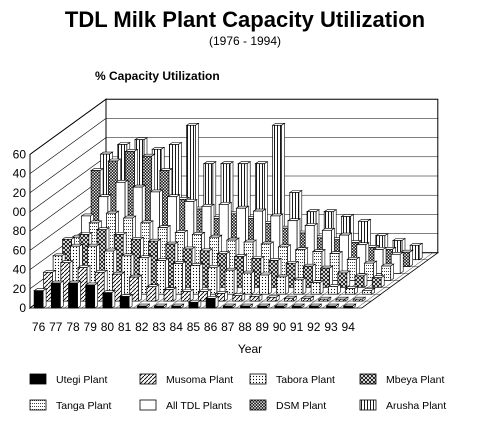  I want to click on y-tick-label: 20, so click(20, 289).